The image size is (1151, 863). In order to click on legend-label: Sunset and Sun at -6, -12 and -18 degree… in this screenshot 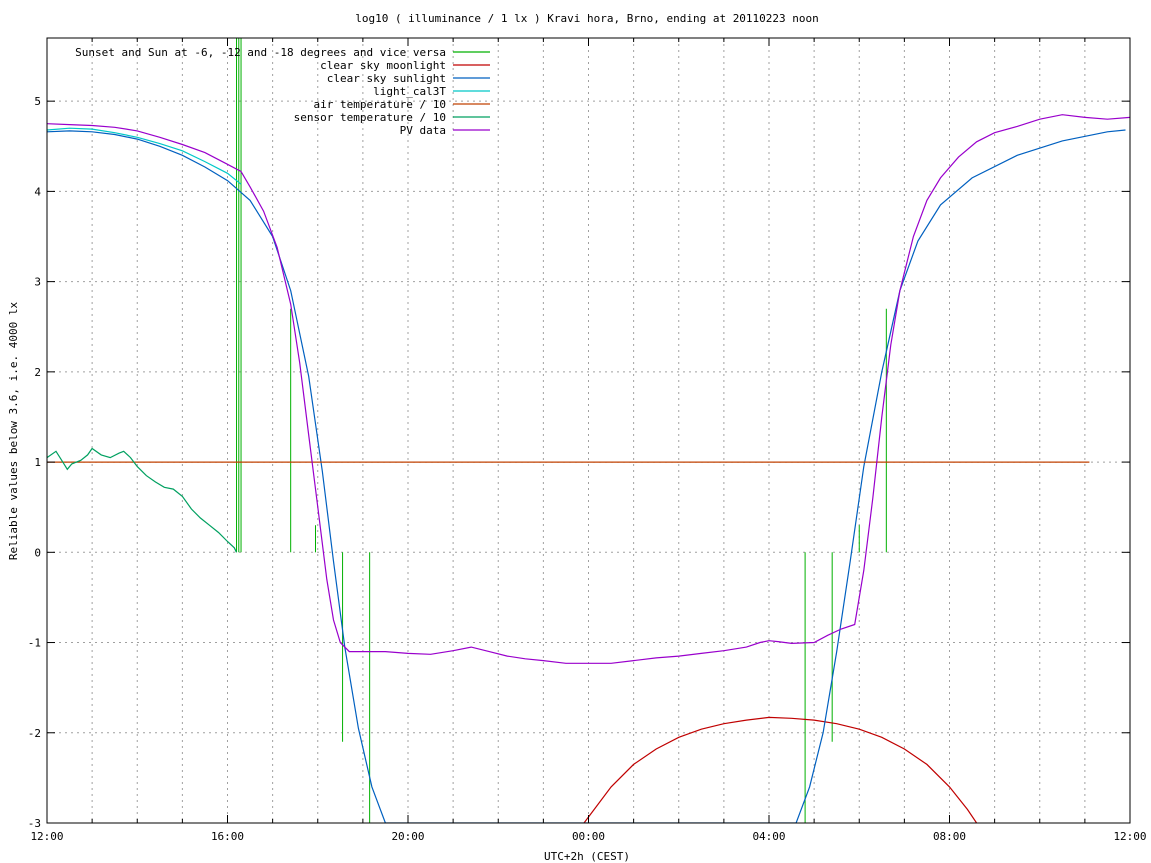, I will do `click(260, 52)`.